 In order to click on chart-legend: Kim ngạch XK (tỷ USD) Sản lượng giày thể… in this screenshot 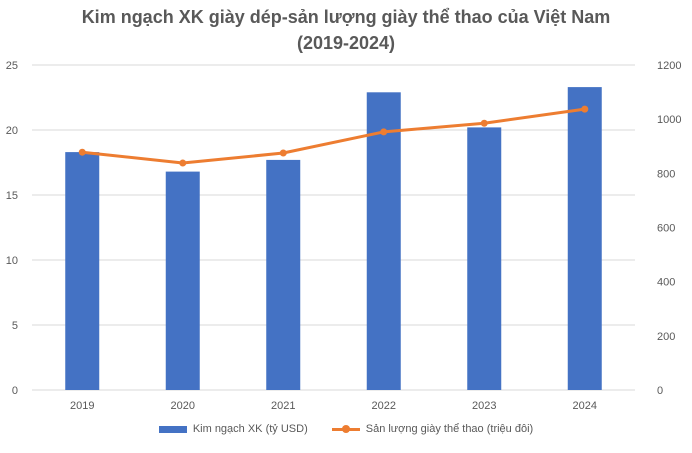, I will do `click(346, 429)`.